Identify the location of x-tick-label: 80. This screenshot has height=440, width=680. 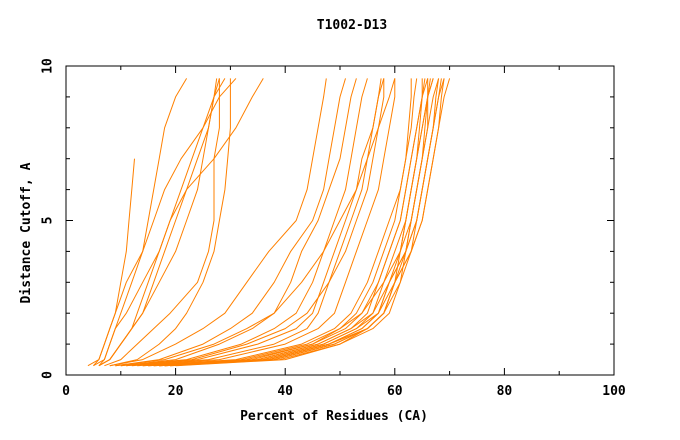
(505, 391).